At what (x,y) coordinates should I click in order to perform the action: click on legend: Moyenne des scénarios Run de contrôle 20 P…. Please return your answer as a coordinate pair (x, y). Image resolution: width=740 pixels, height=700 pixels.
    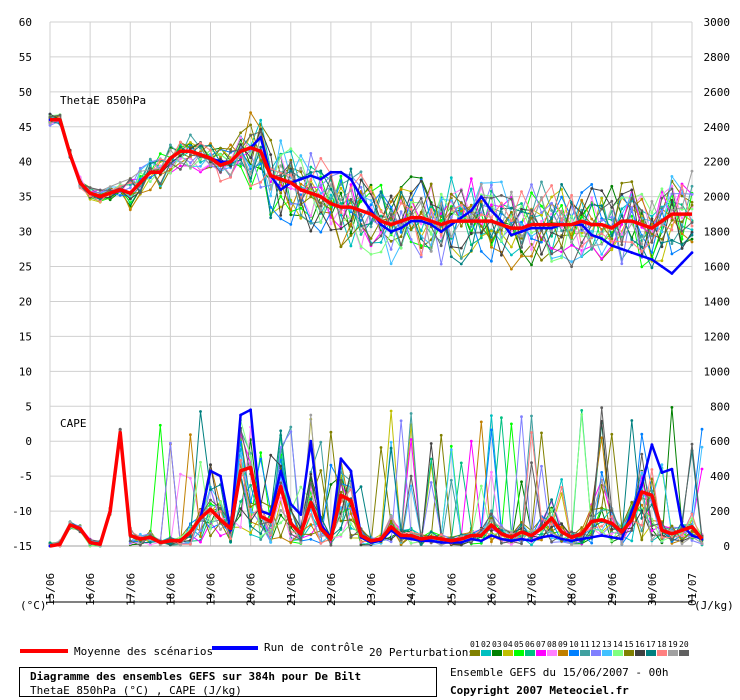
    Looking at the image, I should click on (354, 649).